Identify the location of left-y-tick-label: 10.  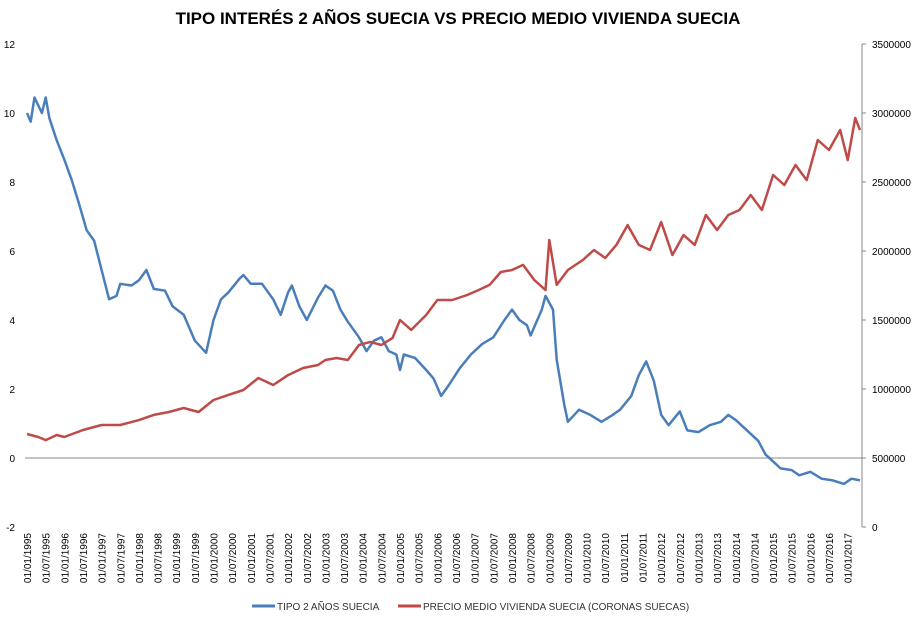
(10, 114).